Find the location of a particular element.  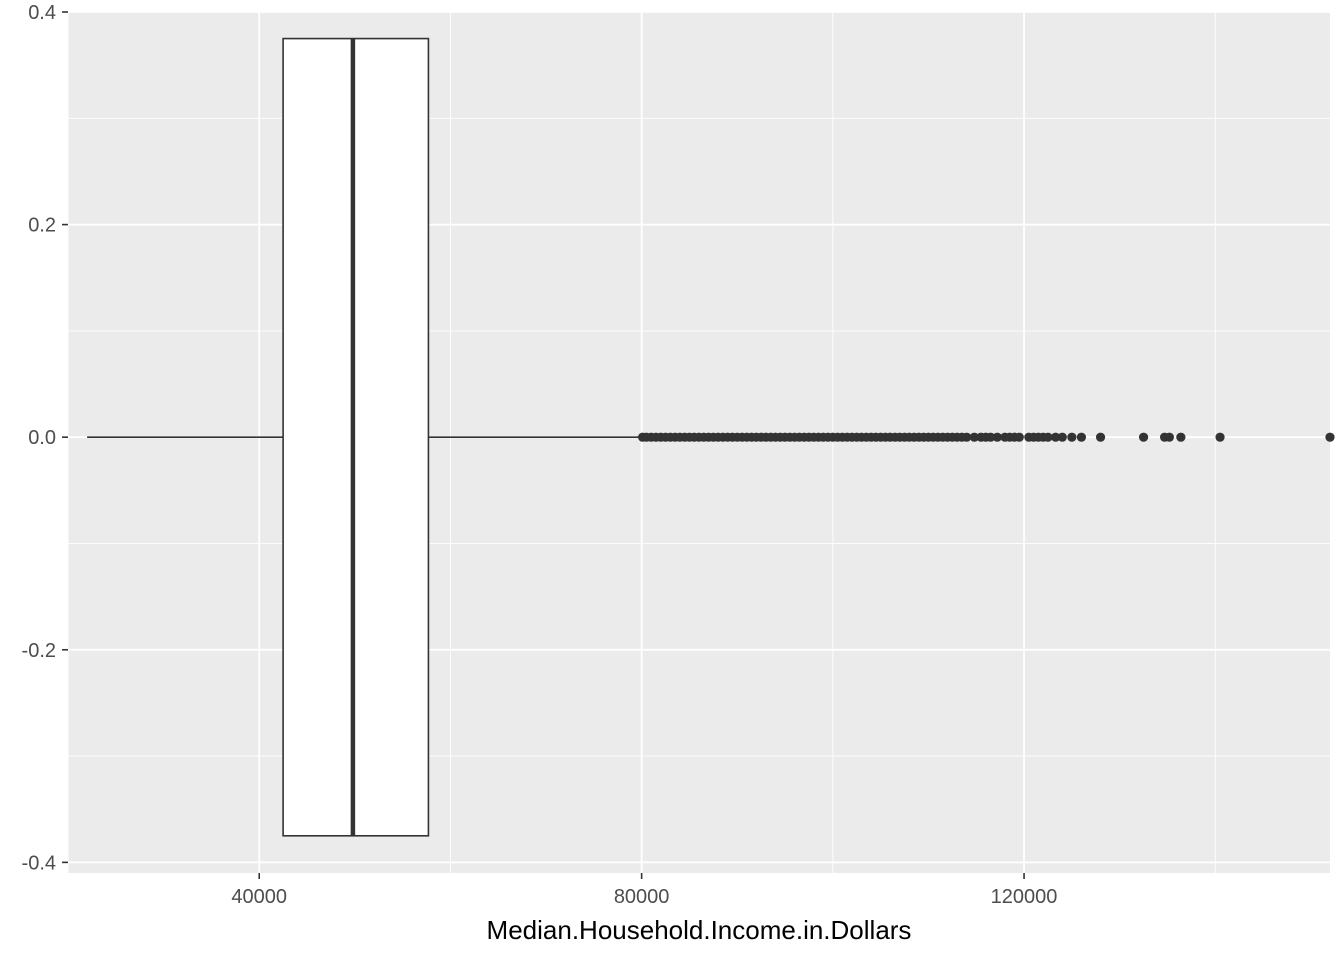

y-tick-label: -0.2 is located at coordinates (39, 651).